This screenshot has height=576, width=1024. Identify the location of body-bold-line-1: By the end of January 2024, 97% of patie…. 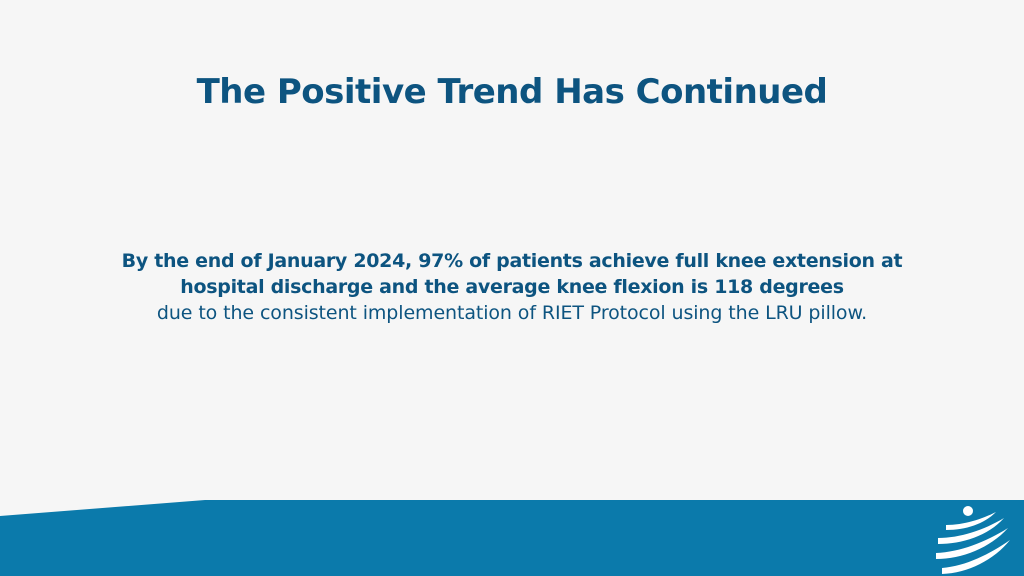
(512, 261).